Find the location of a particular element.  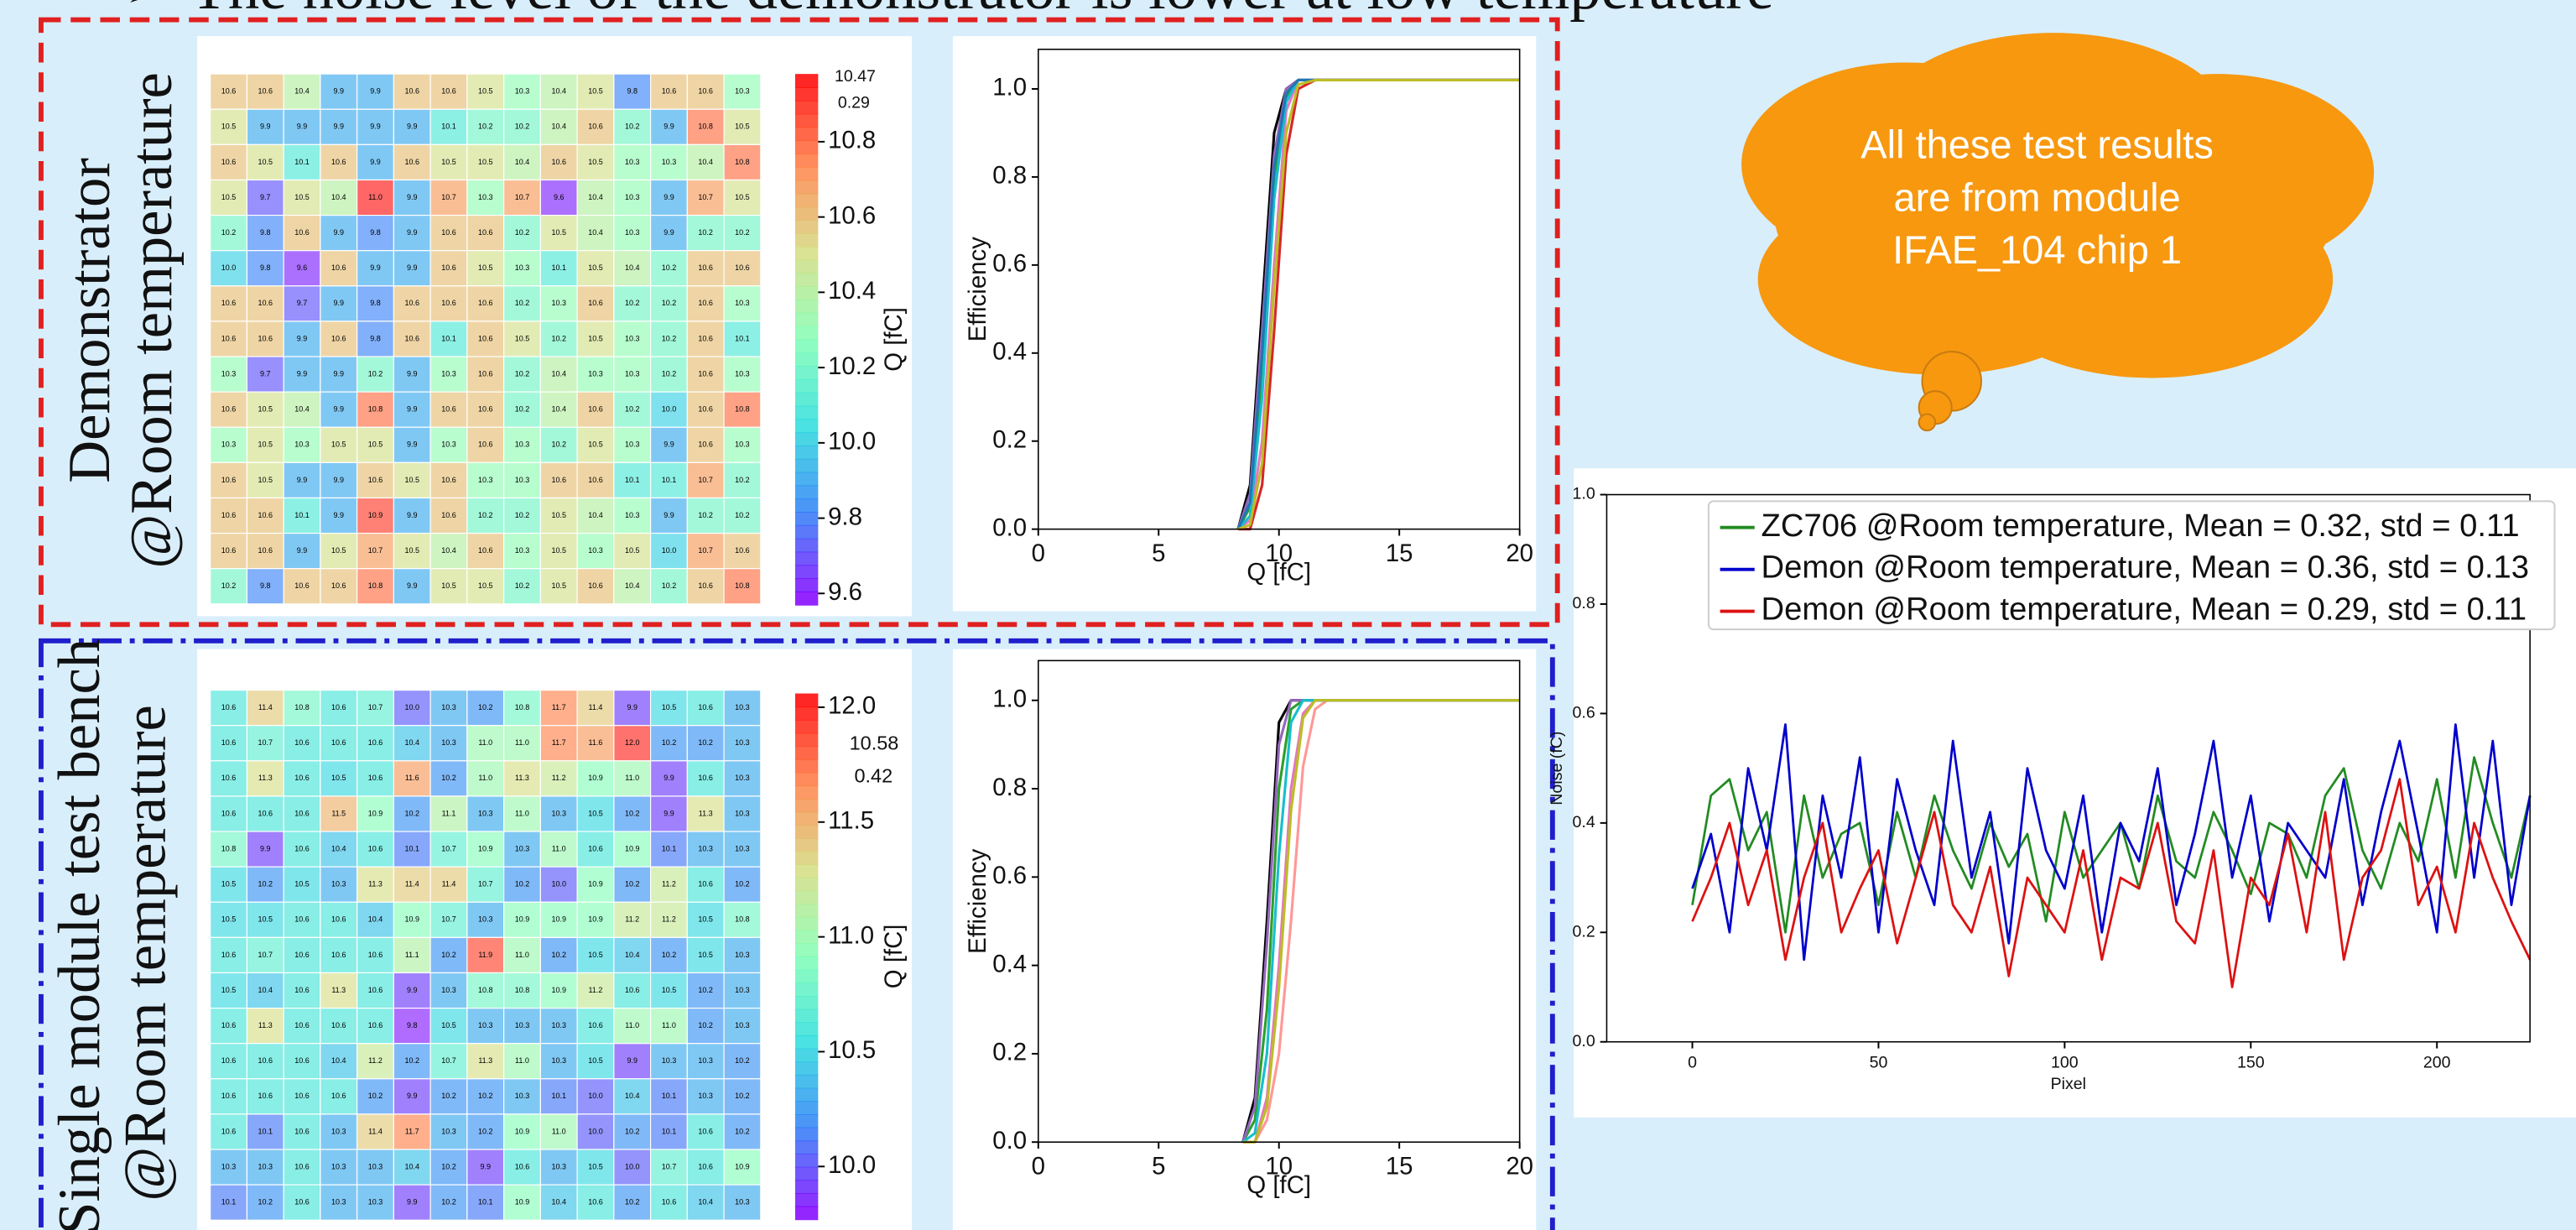

colorbar-label: Q [fC] is located at coordinates (894, 957).